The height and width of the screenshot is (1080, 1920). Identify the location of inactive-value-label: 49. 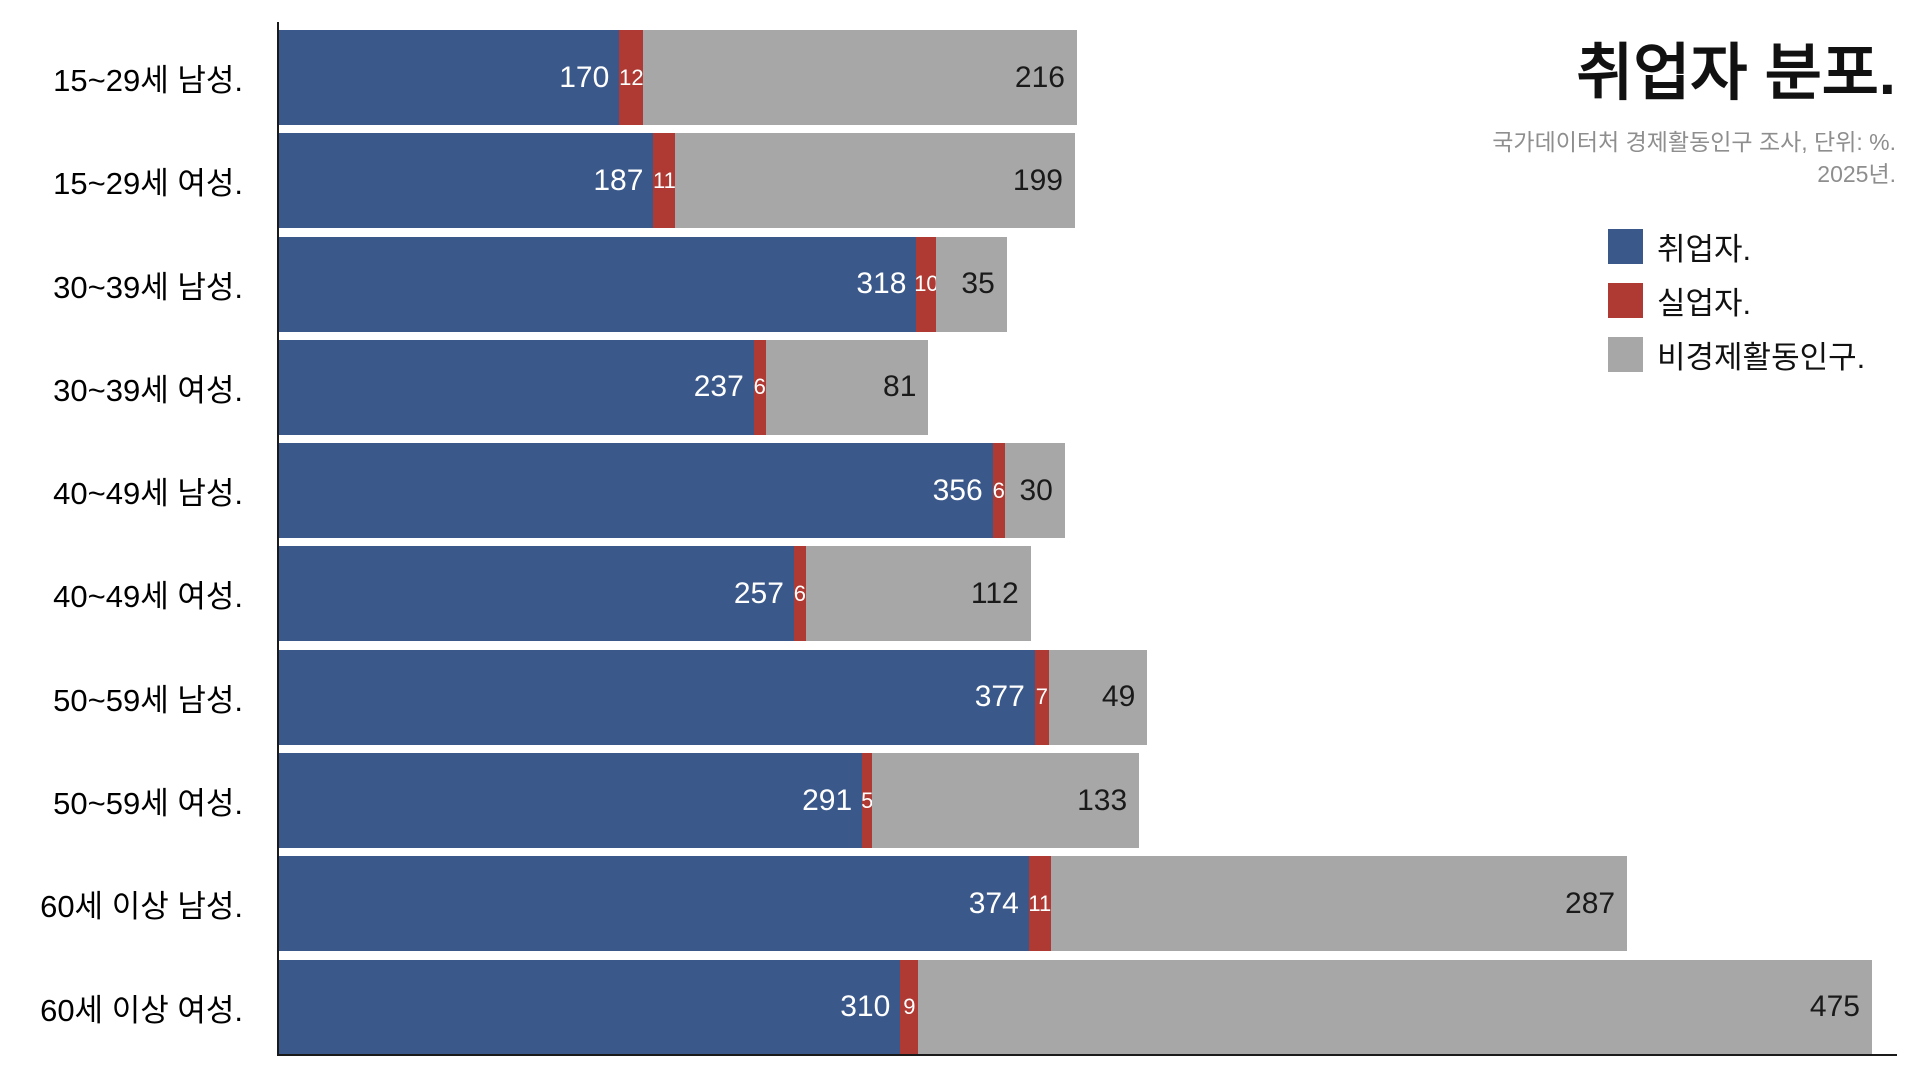
(1118, 697).